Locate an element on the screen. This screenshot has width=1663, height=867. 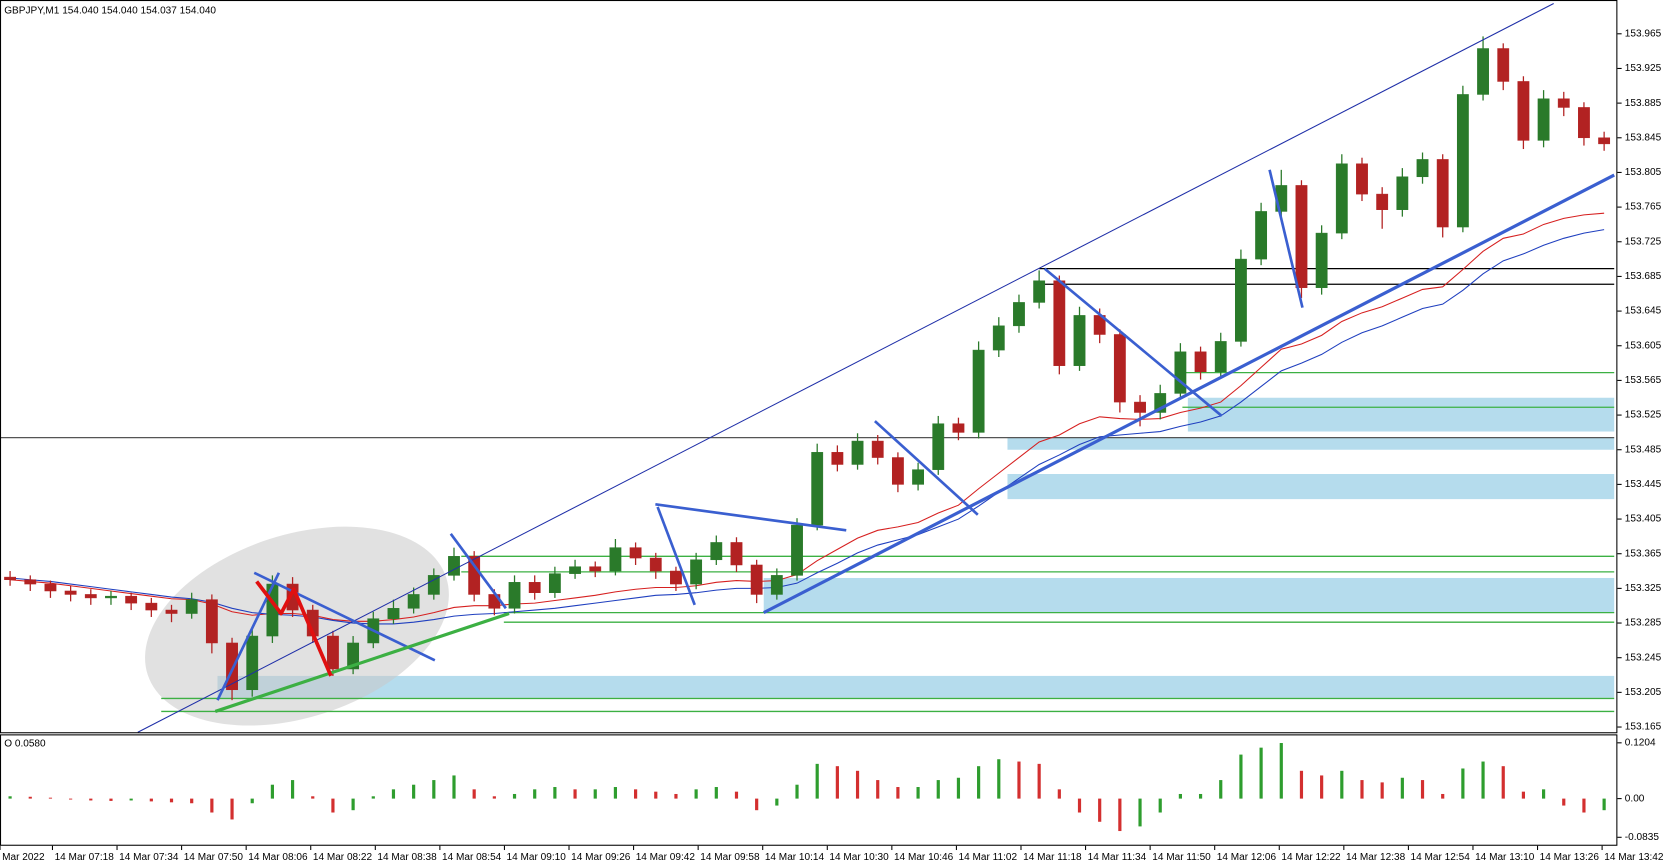
x-tick-label: 14 Mar 09:42 is located at coordinates (666, 857).